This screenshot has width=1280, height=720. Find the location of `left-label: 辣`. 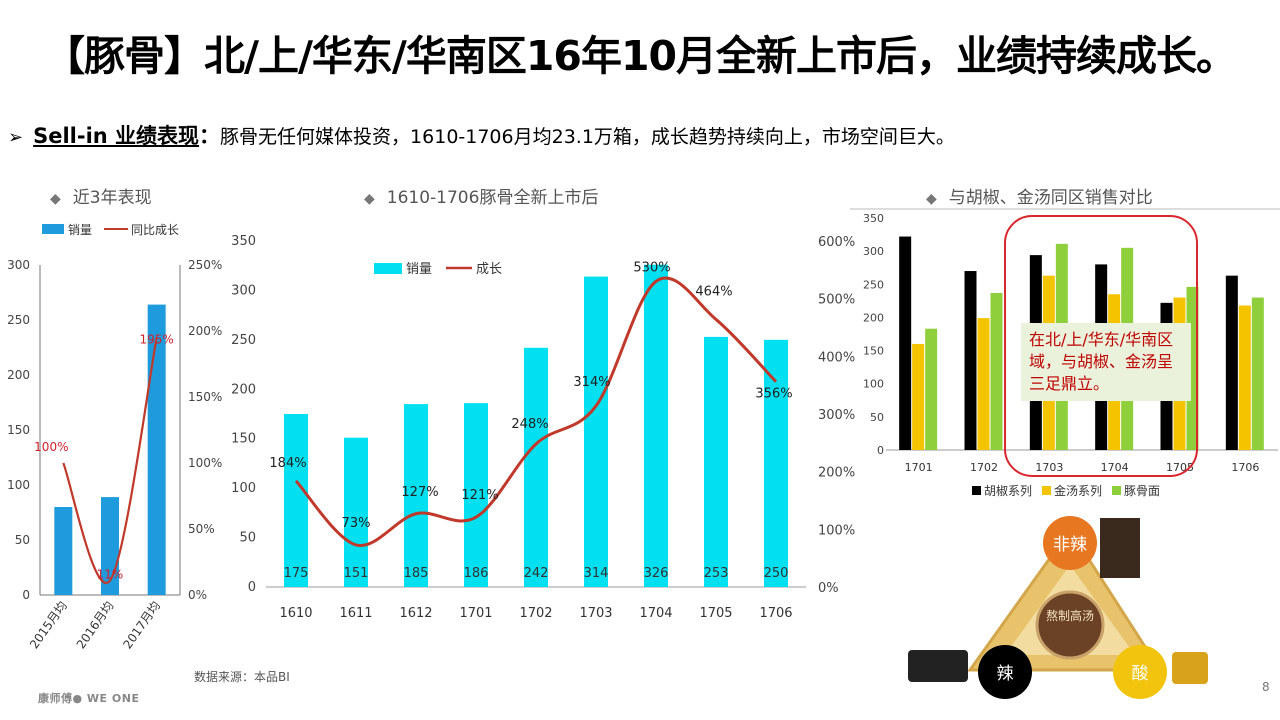

left-label: 辣 is located at coordinates (1005, 674).